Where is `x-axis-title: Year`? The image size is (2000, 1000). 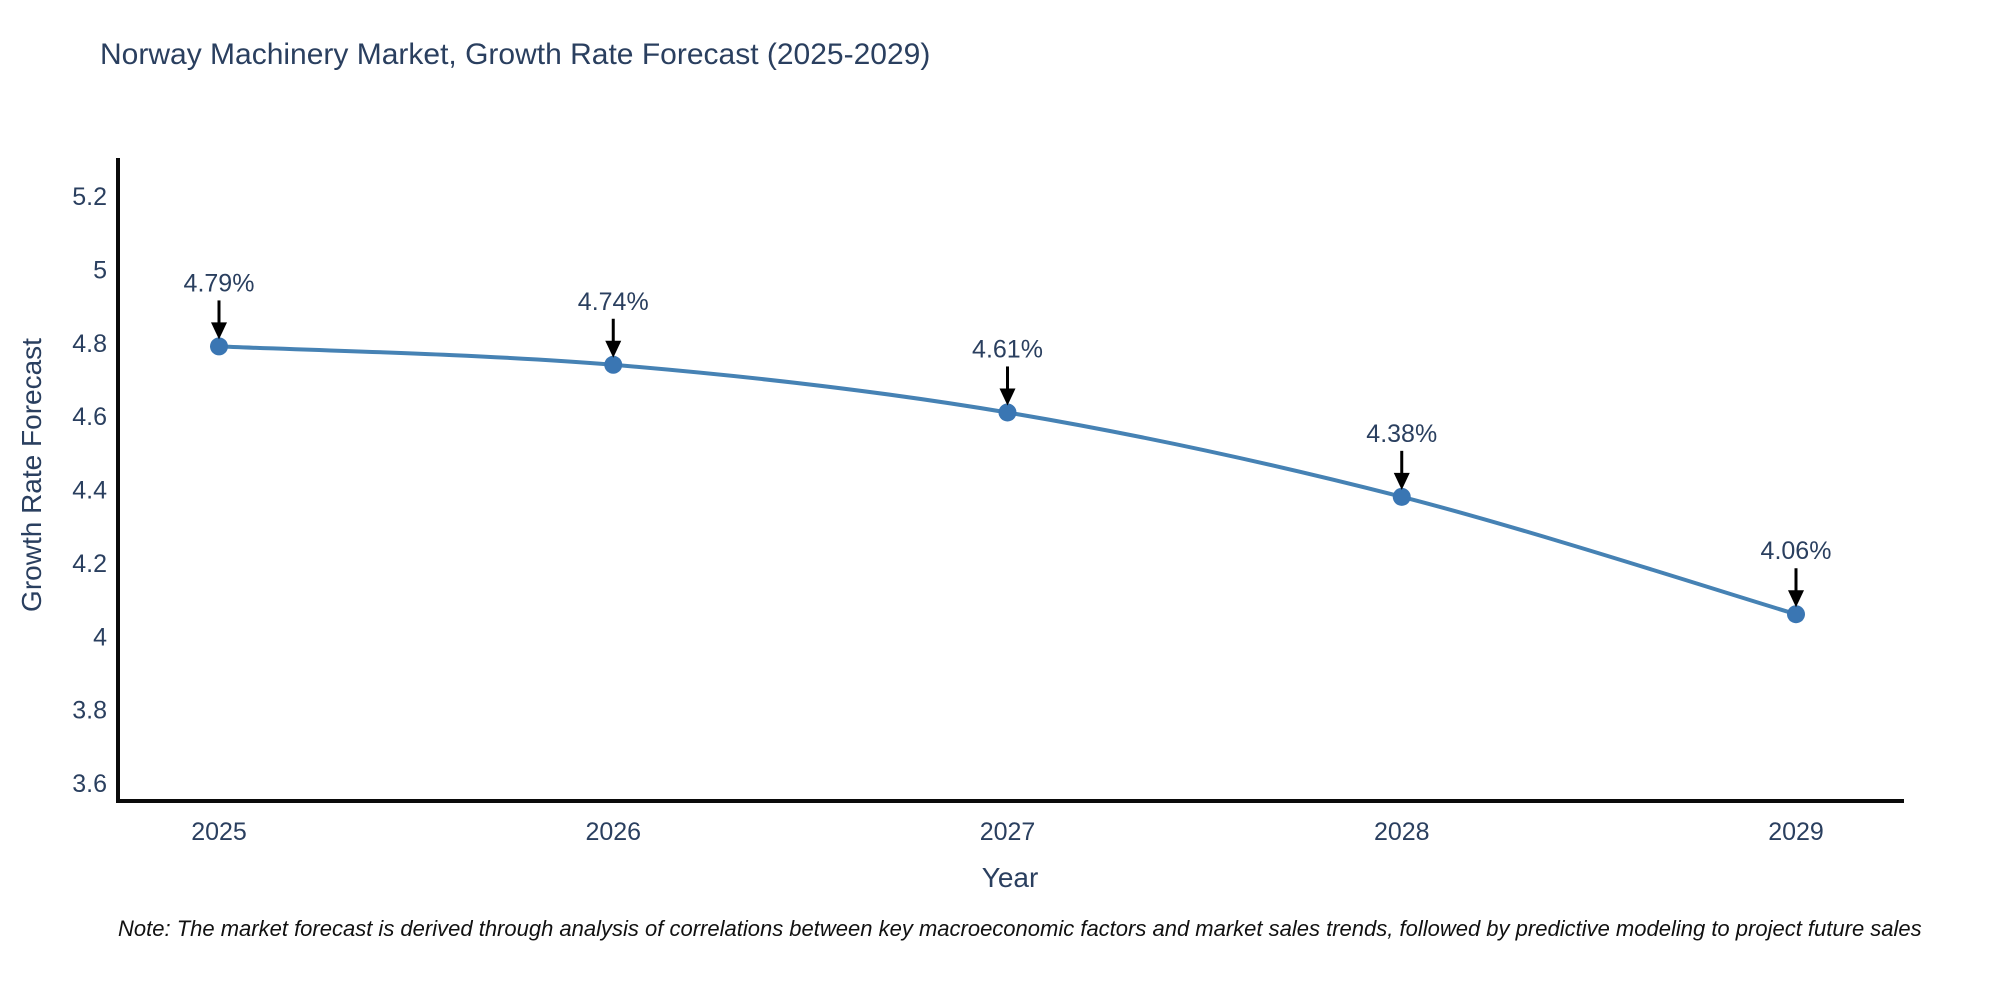 x-axis-title: Year is located at coordinates (1010, 877).